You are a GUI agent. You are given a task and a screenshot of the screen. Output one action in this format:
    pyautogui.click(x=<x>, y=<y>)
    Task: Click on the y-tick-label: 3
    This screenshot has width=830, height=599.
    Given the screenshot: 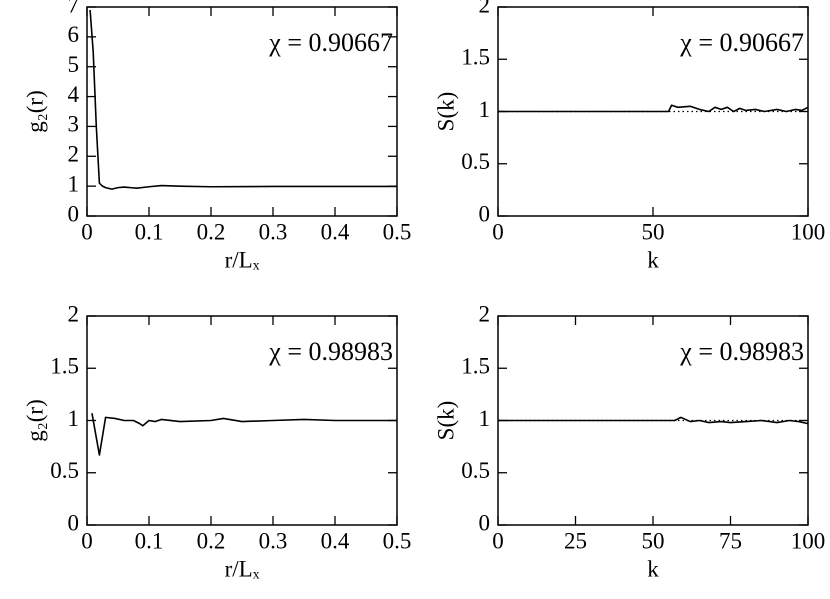 What is the action you would take?
    pyautogui.click(x=74, y=124)
    